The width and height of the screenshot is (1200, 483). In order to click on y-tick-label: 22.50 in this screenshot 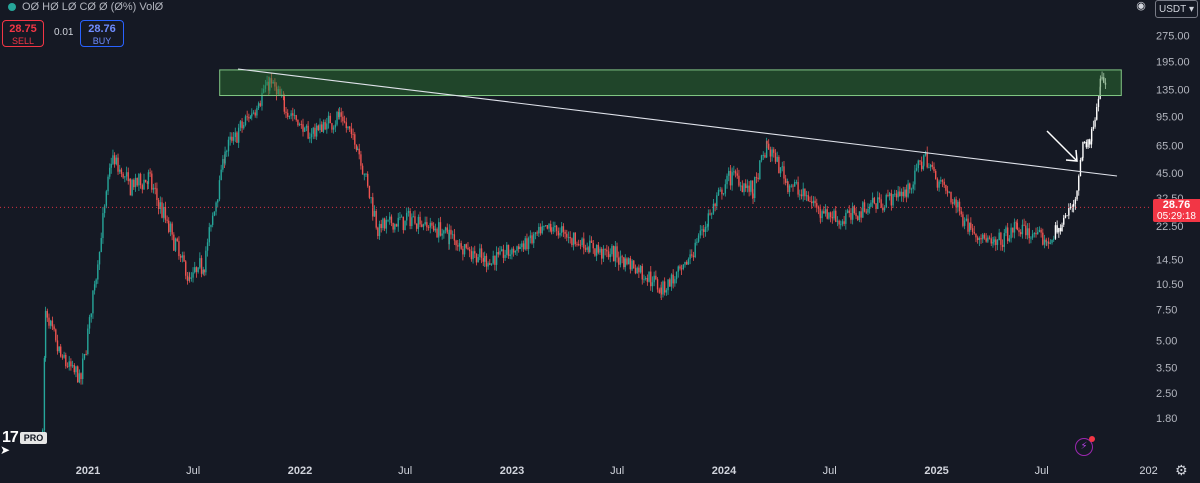, I will do `click(1170, 227)`.